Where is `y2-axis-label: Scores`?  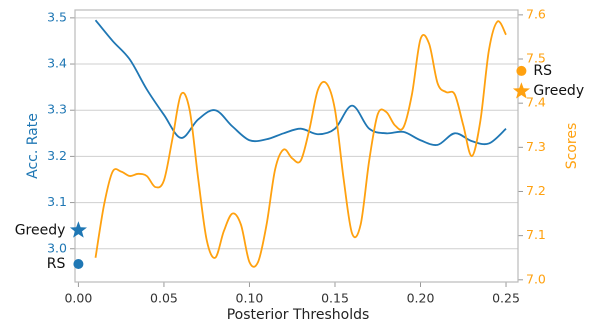 y2-axis-label: Scores is located at coordinates (572, 146).